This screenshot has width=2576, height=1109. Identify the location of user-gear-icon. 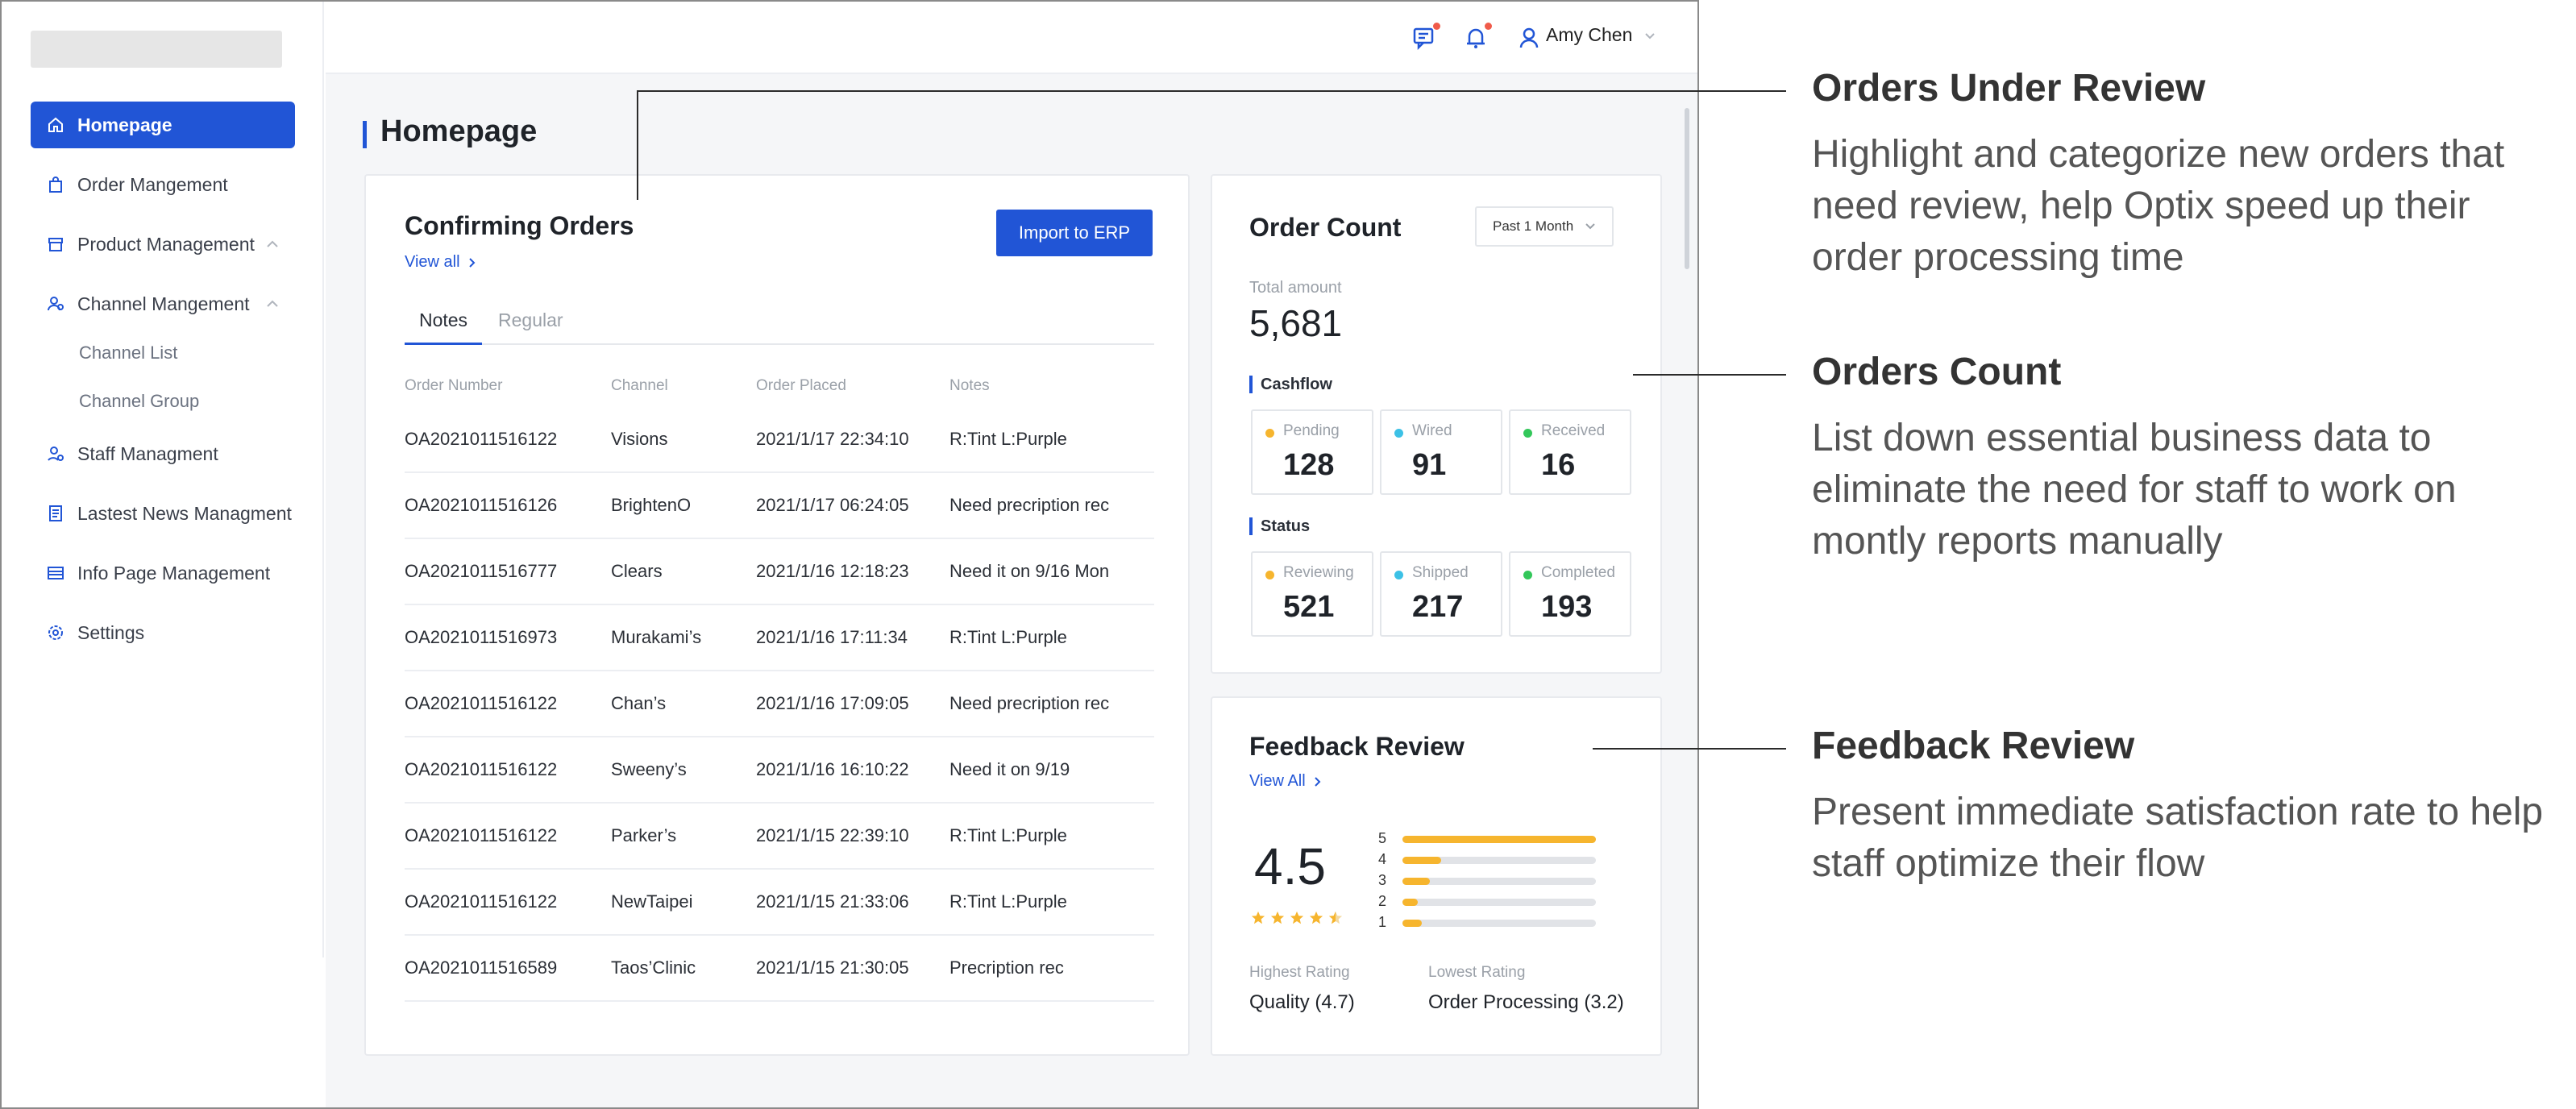
(56, 454).